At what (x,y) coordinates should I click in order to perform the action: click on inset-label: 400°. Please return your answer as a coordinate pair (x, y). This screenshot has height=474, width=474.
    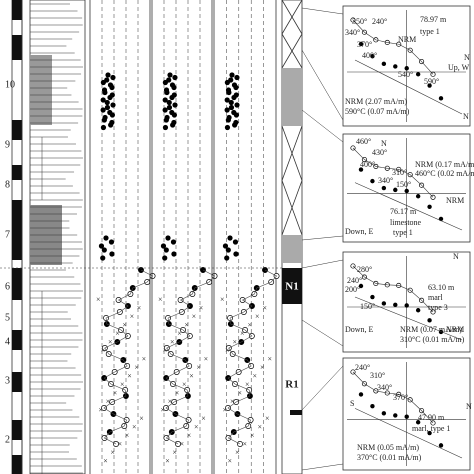
    Looking at the image, I should click on (369, 55).